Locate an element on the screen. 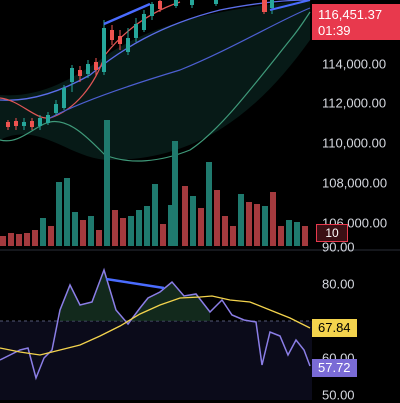 This screenshot has height=403, width=400. price-label-110000: 110,000.00 is located at coordinates (354, 143).